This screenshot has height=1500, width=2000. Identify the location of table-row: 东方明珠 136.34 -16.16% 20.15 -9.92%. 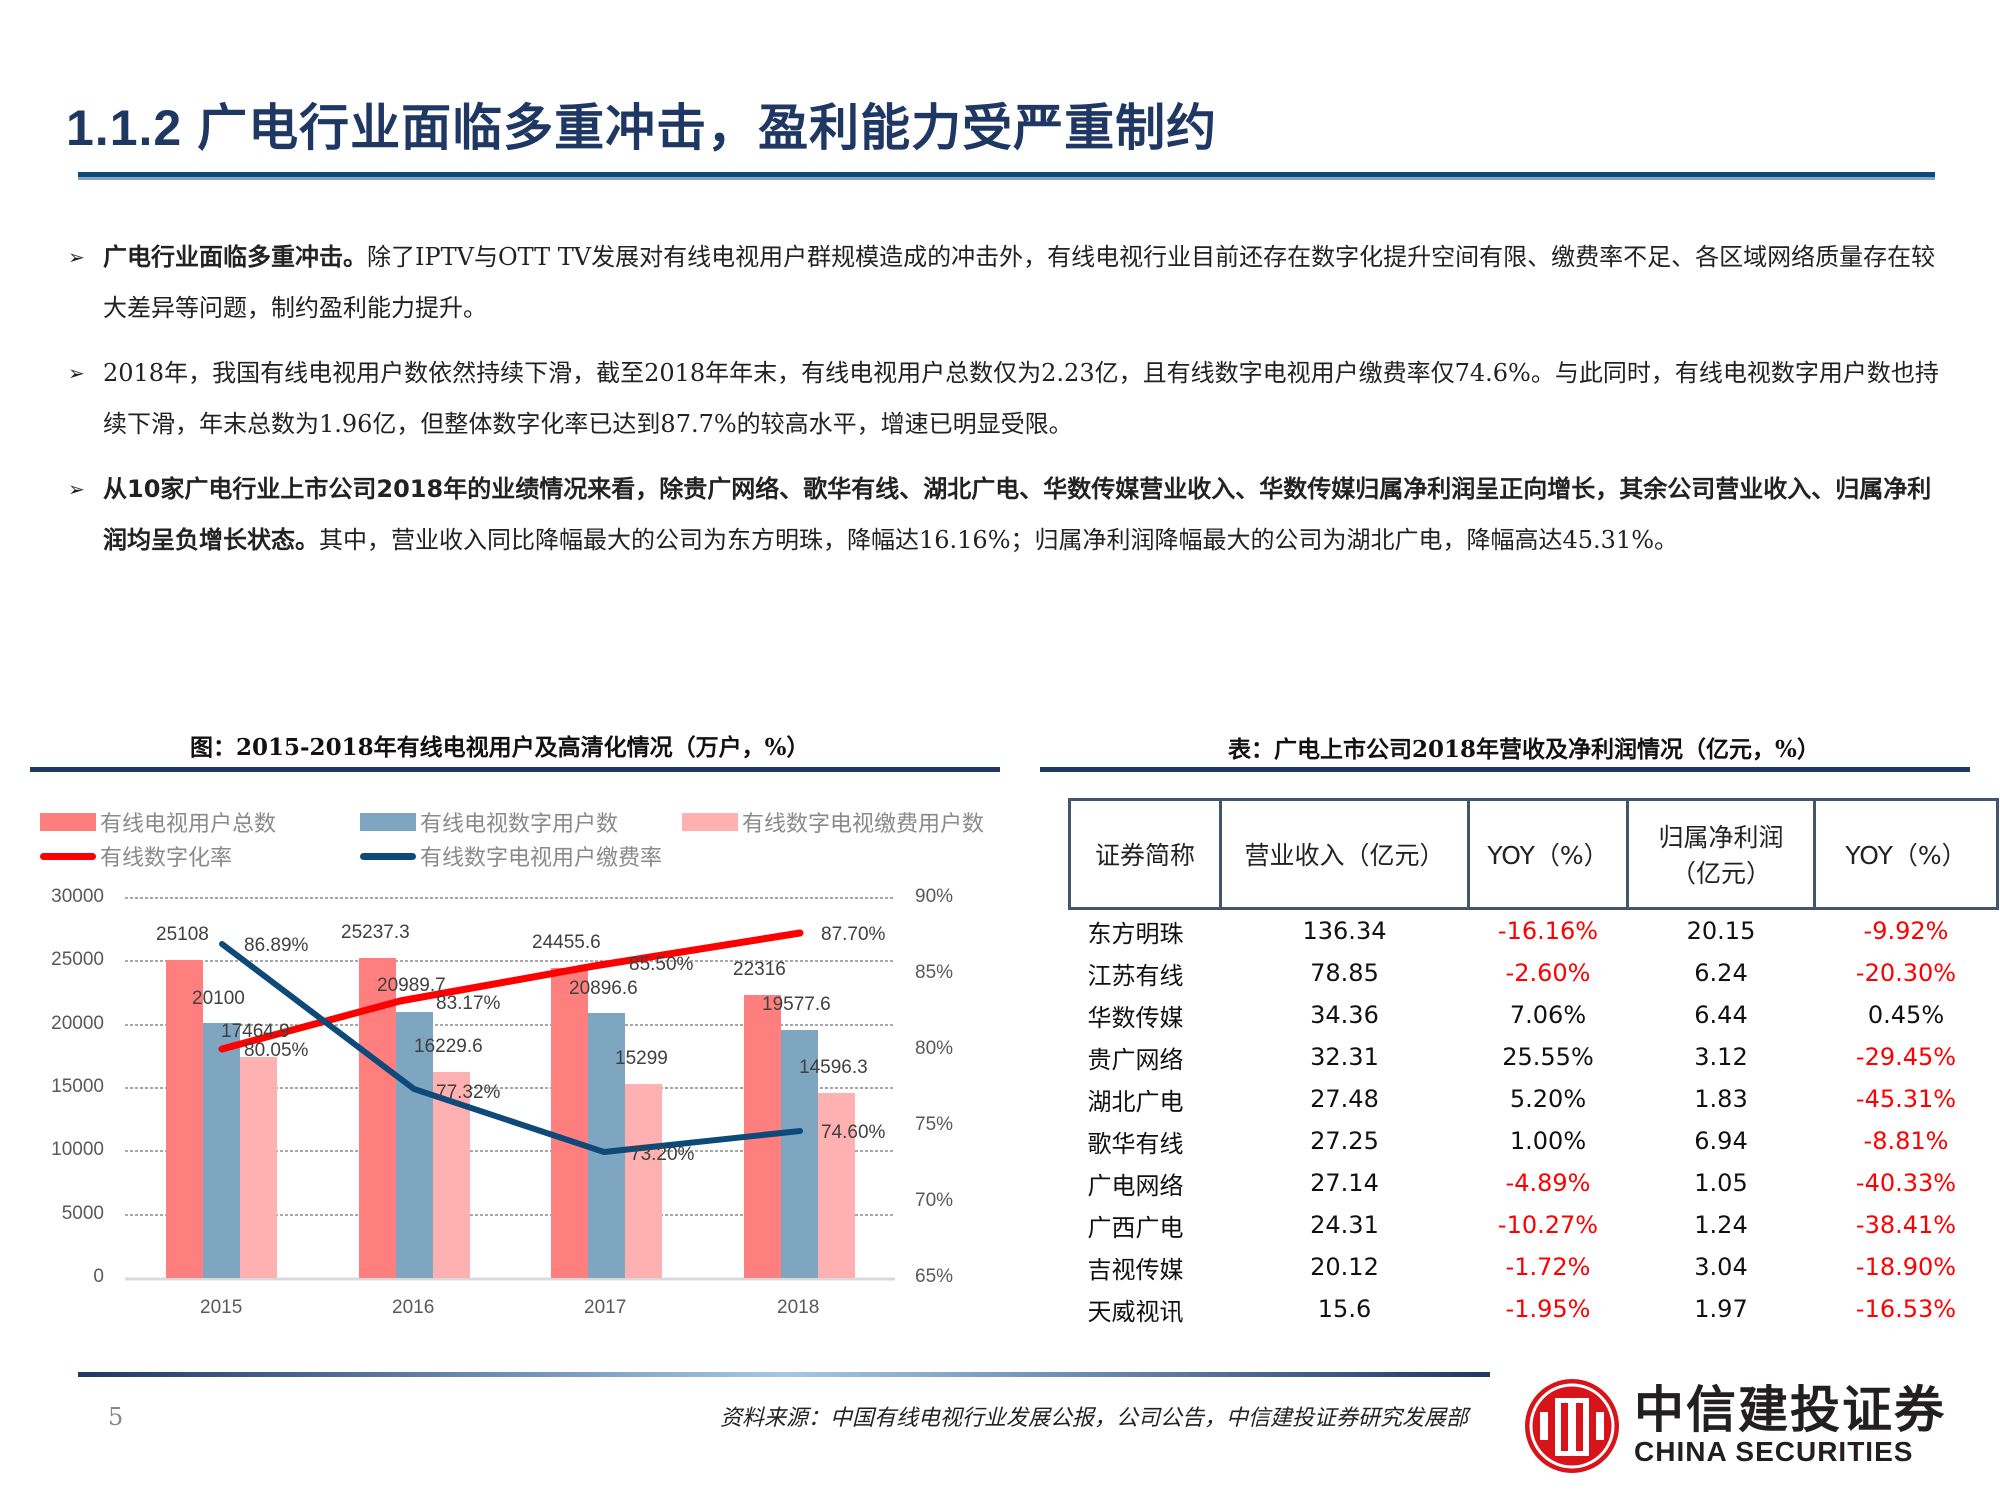
(1518, 932).